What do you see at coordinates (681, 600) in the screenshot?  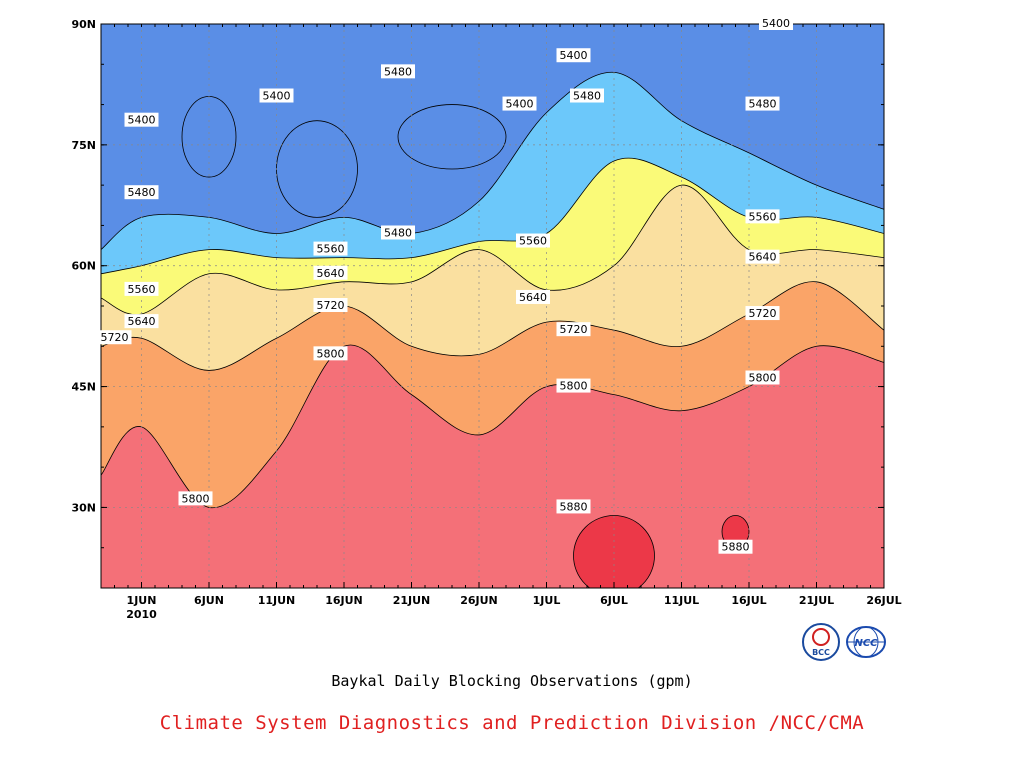 I see `x-tick-label: 11JUL` at bounding box center [681, 600].